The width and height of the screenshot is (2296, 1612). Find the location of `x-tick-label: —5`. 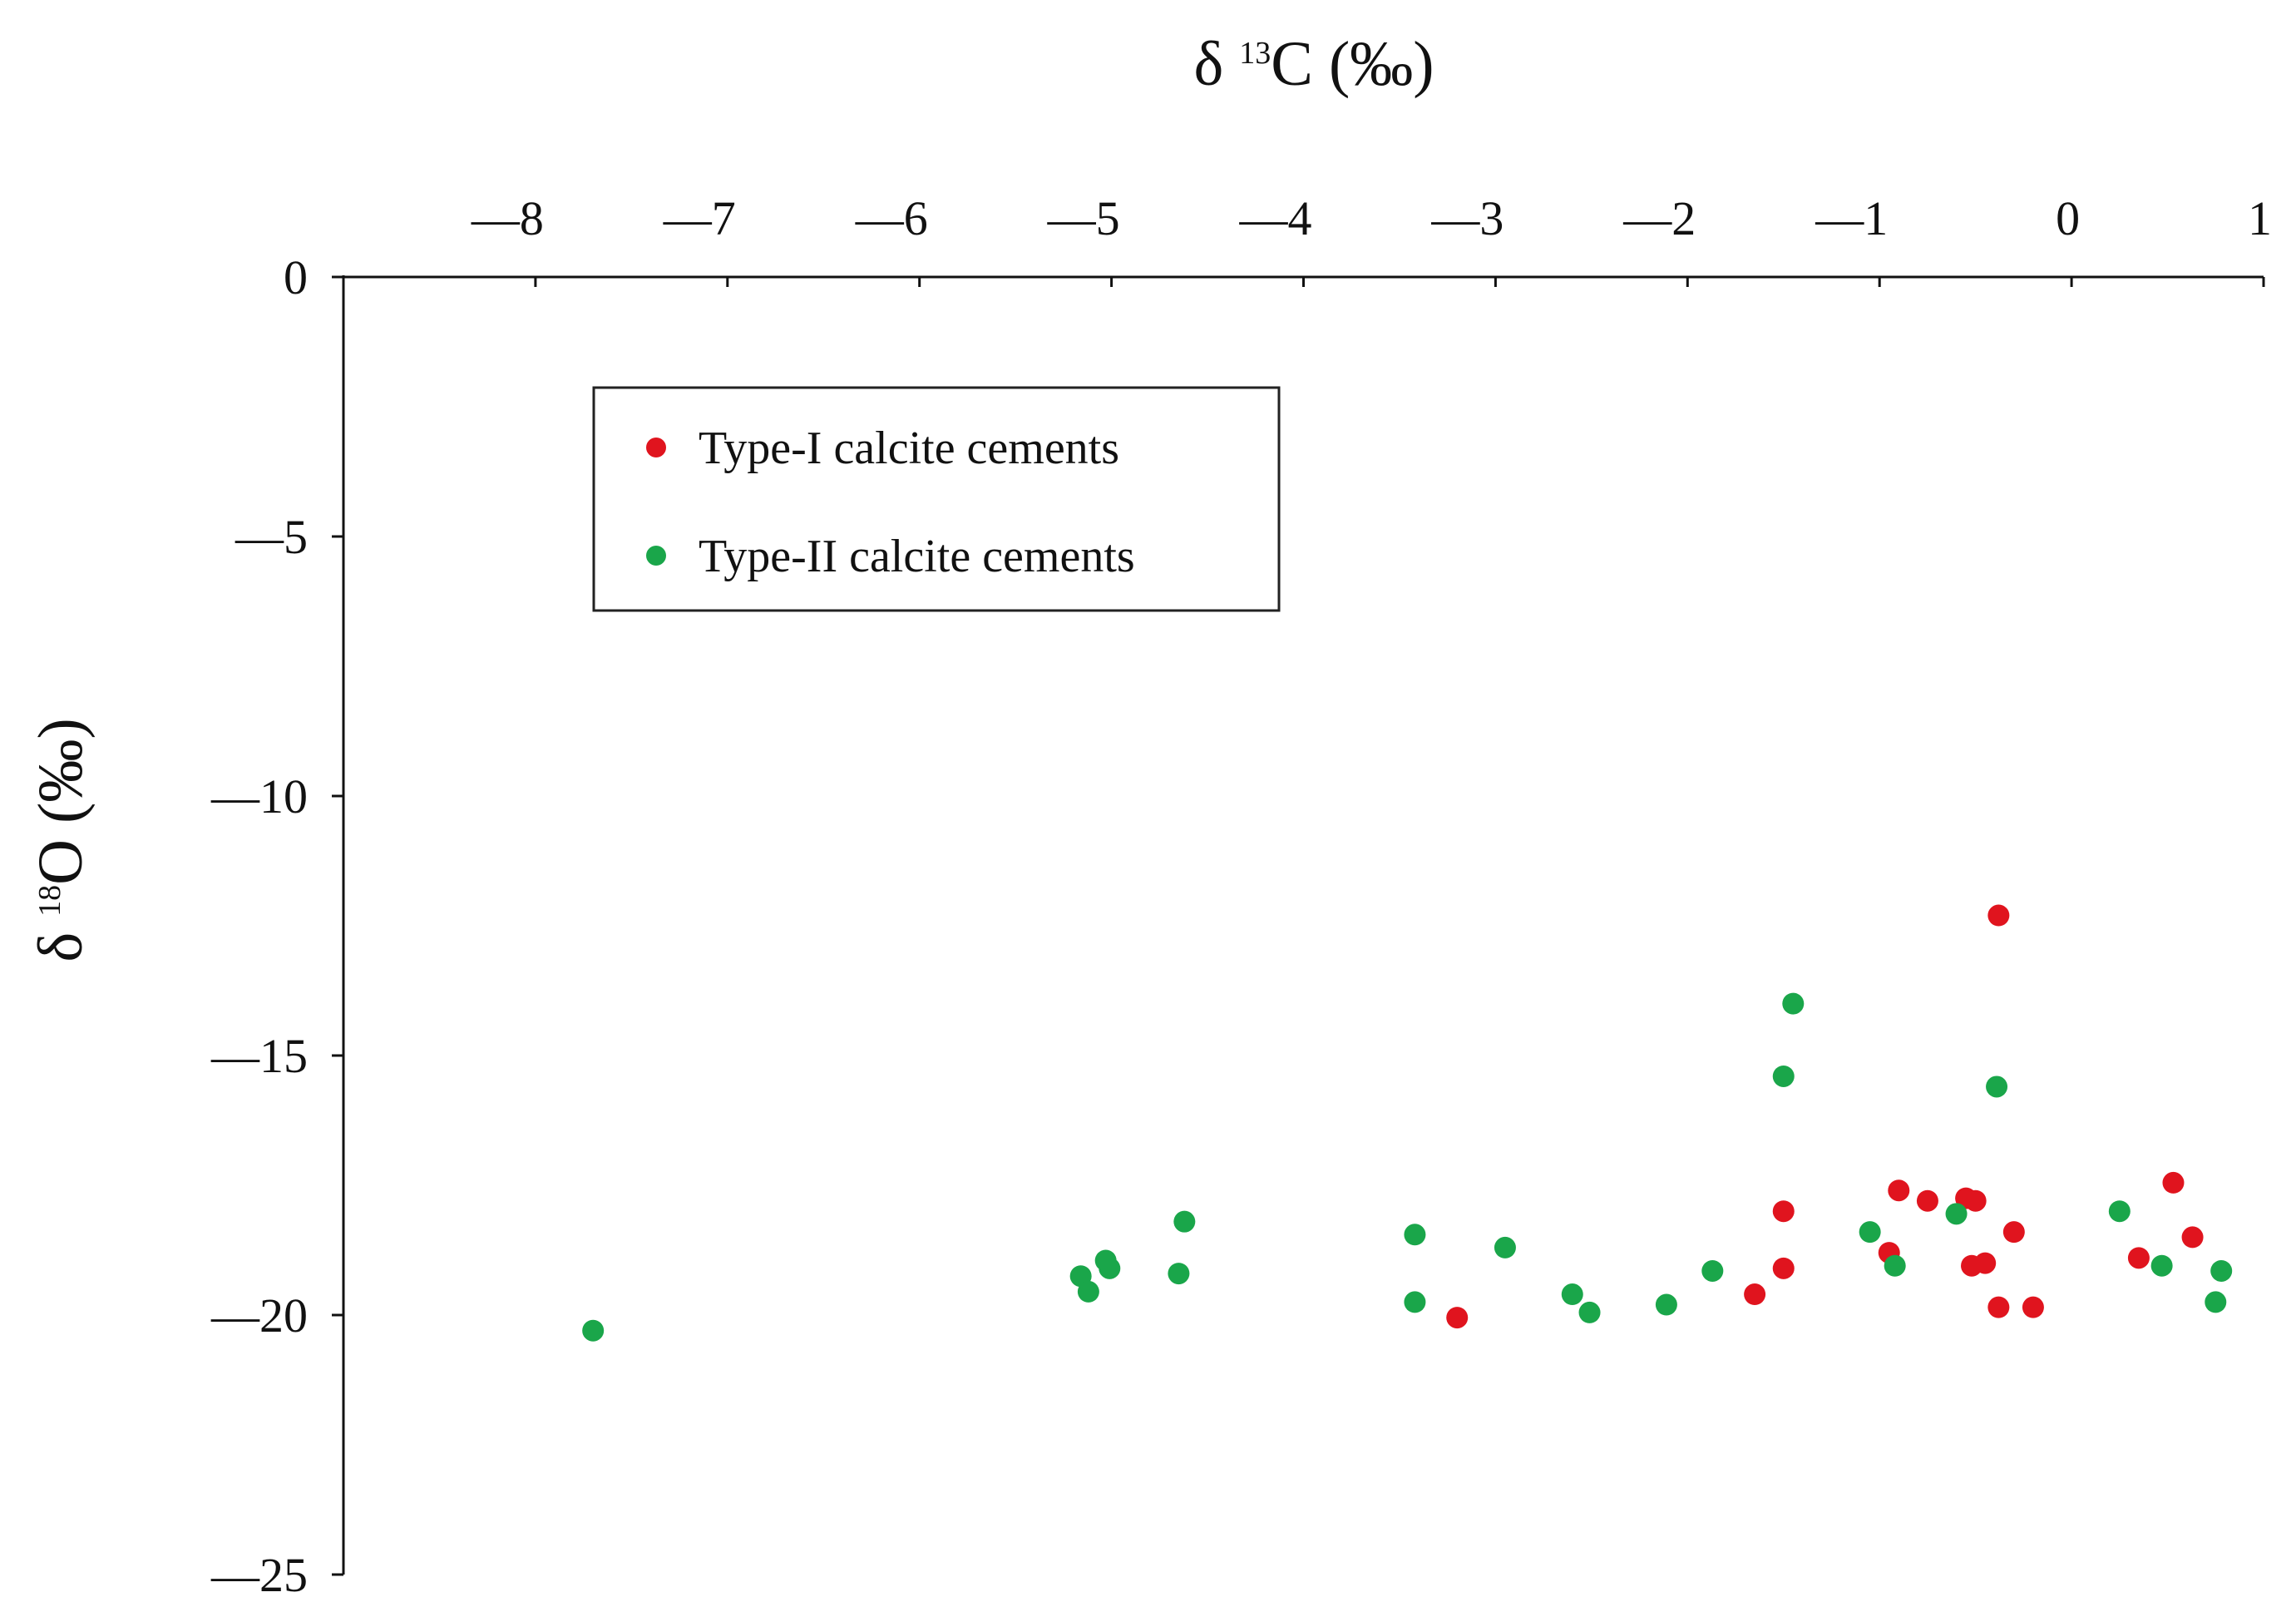

x-tick-label: —5 is located at coordinates (1083, 218).